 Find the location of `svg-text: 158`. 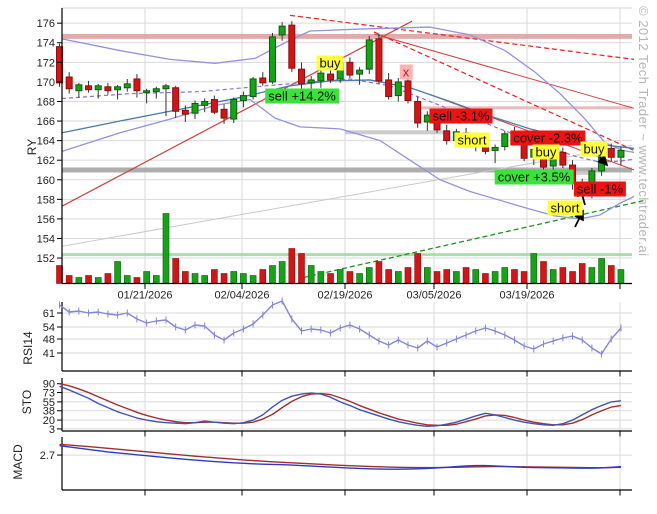

svg-text: 158 is located at coordinates (46, 200).